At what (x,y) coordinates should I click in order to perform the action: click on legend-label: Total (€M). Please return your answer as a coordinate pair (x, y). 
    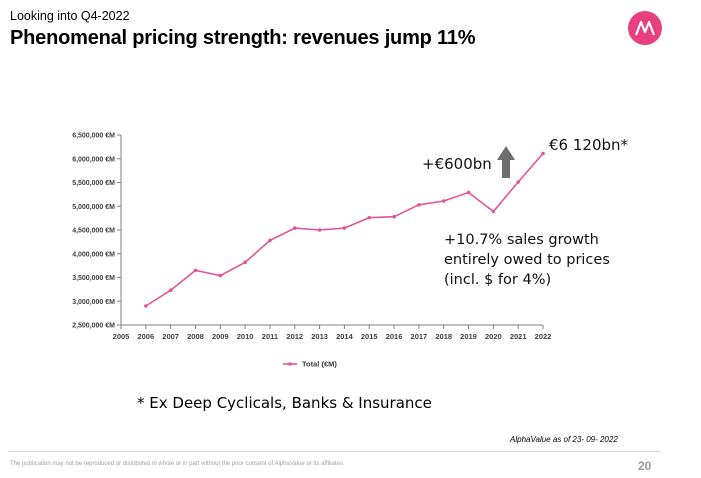
    Looking at the image, I should click on (319, 364).